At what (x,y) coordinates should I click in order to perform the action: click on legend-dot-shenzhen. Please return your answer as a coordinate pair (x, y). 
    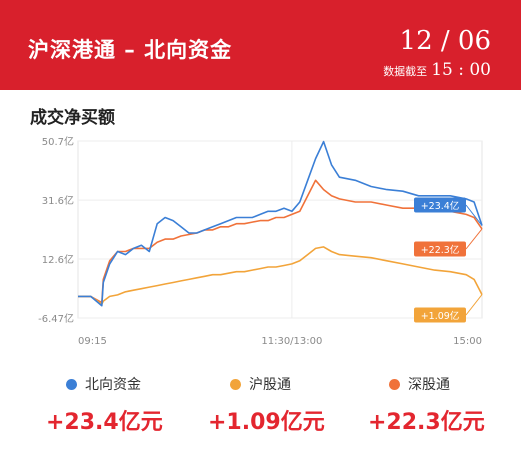
    Looking at the image, I should click on (394, 384).